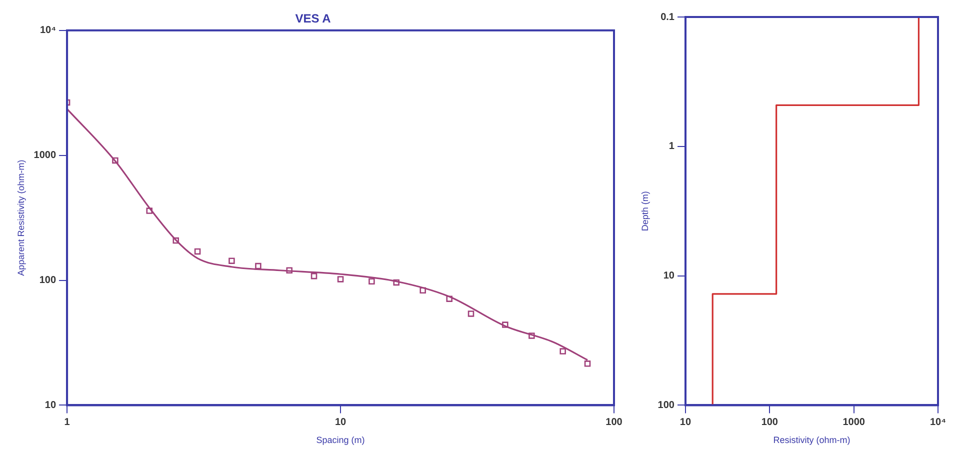  I want to click on x-axis-title: Spacing (m), so click(340, 440).